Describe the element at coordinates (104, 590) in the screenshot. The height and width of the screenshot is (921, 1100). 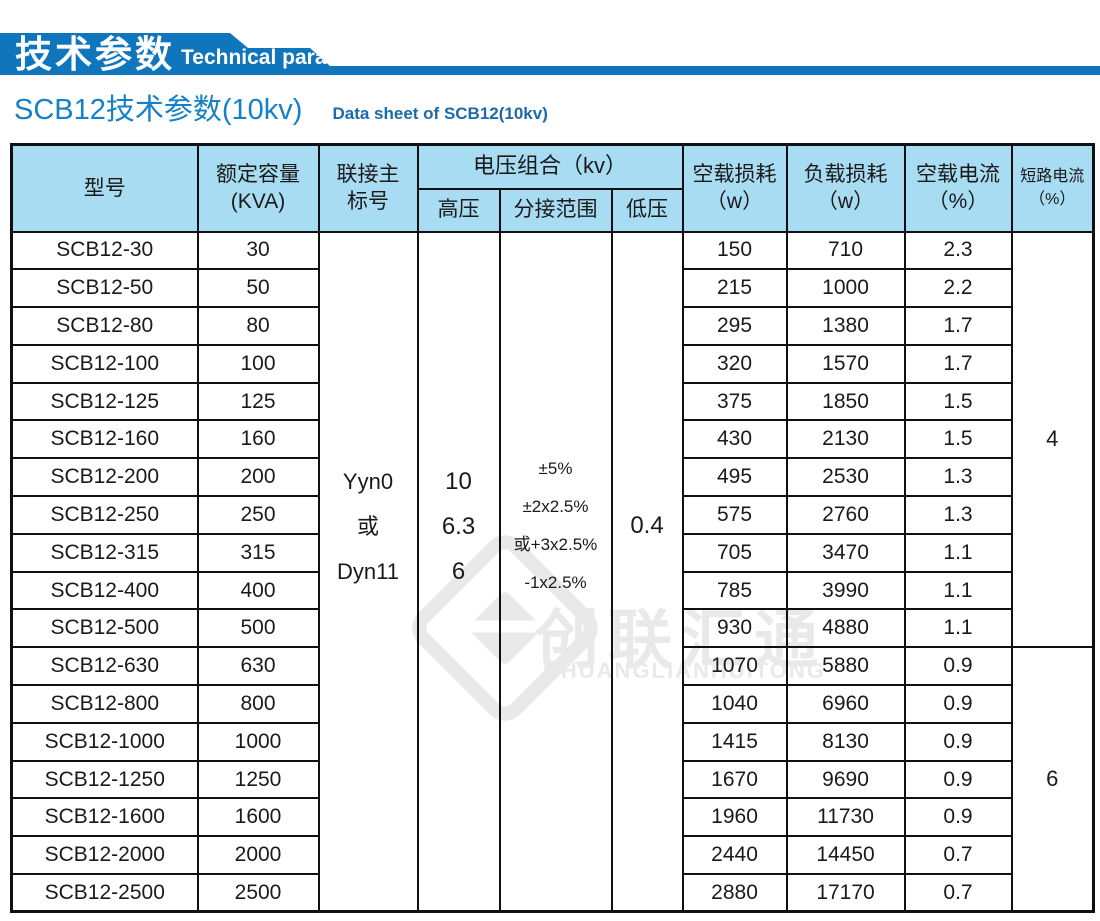
I see `cell-model: SCB12-400` at that location.